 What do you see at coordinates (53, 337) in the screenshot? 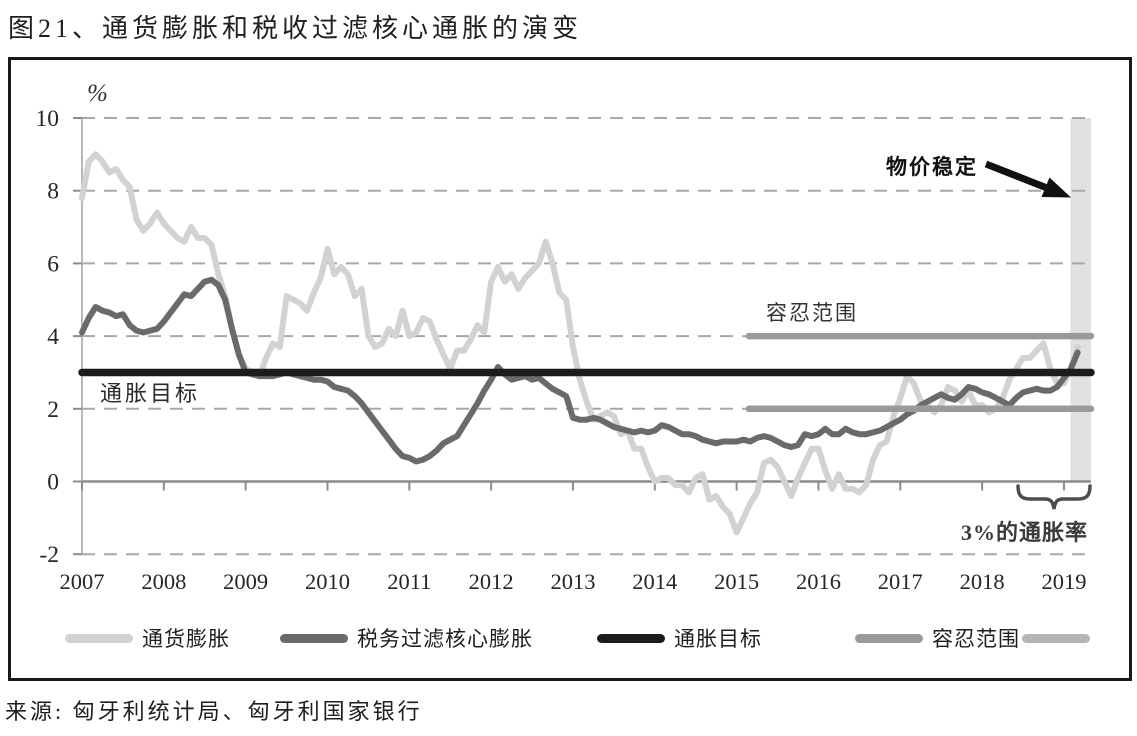
I see `y-tick-label: 4` at bounding box center [53, 337].